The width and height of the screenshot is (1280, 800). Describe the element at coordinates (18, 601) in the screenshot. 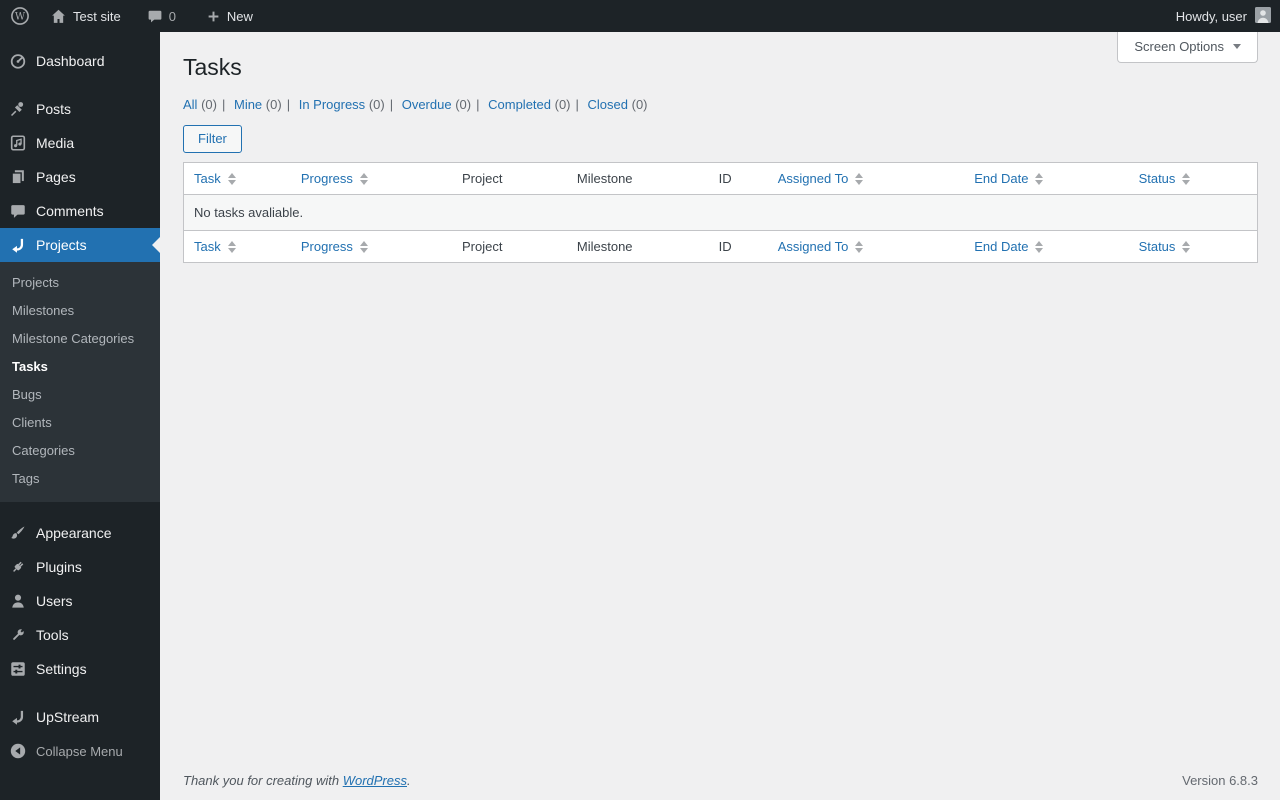

I see `user-icon` at that location.